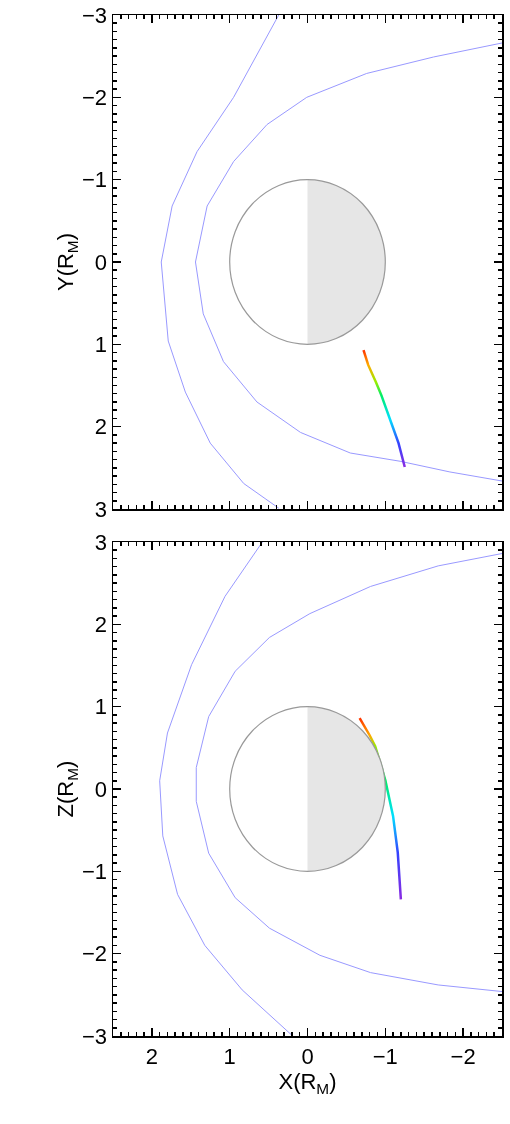  Describe the element at coordinates (307, 1082) in the screenshot. I see `x-axis-title: X(R$_{M}$)` at that location.